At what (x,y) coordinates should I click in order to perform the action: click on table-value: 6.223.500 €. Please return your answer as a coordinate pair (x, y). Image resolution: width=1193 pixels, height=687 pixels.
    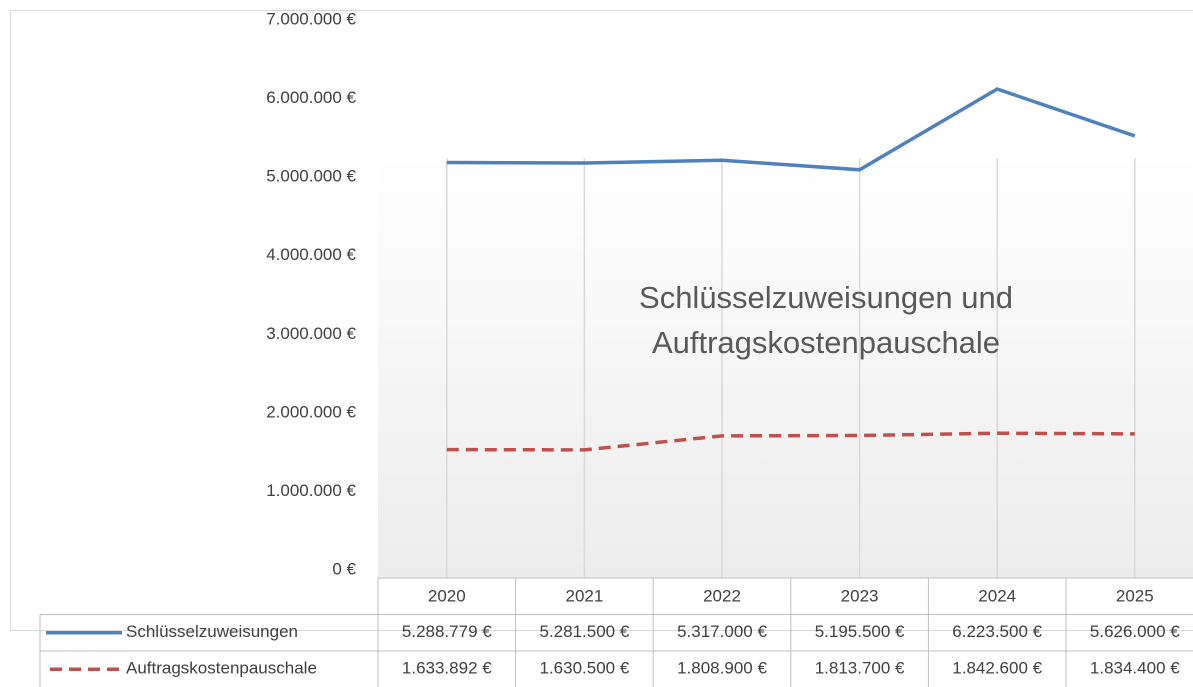
    Looking at the image, I should click on (997, 631).